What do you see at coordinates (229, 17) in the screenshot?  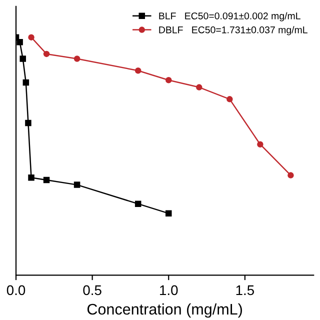 I see `legend-label: BLF EC50=0.091±0.002 mg/mL` at bounding box center [229, 17].